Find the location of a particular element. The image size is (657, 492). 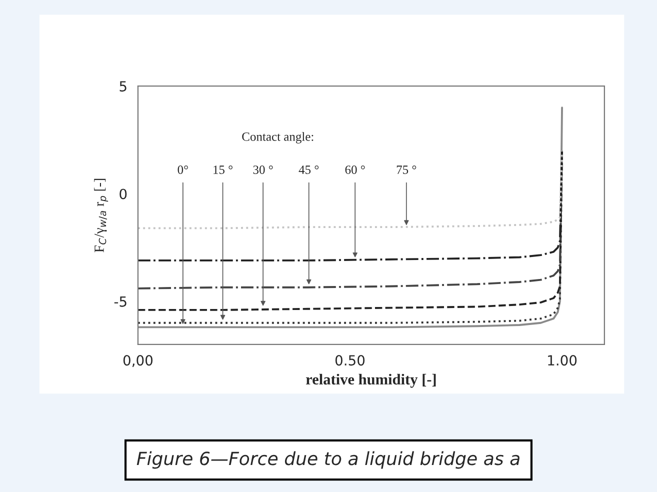

annotation: 0° is located at coordinates (183, 170).